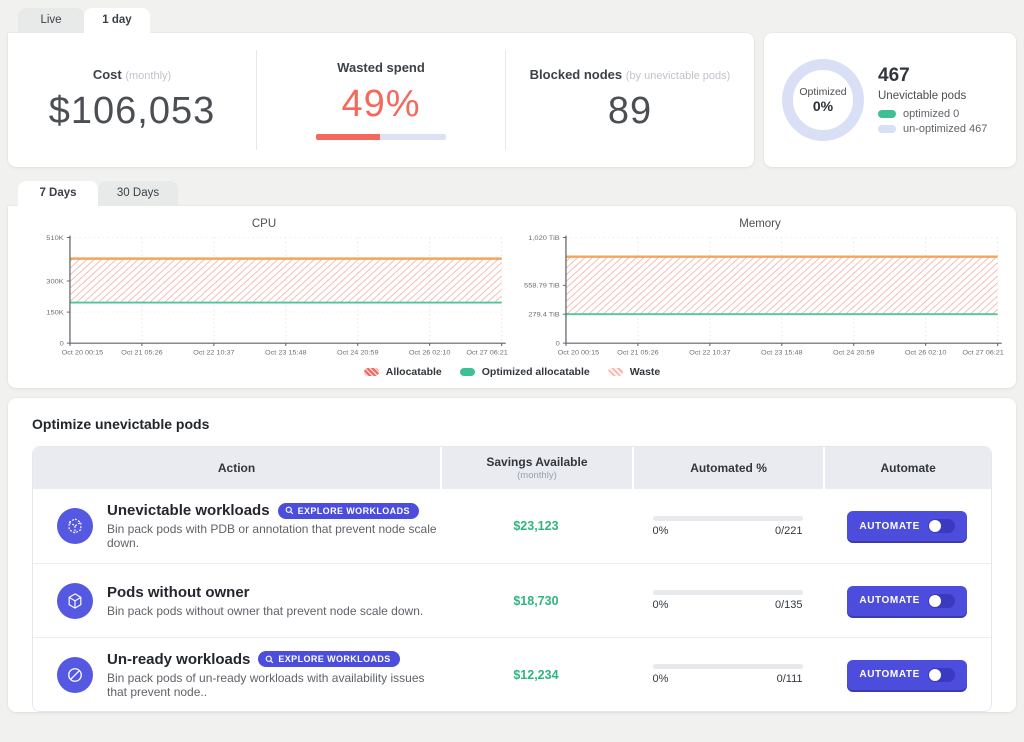 This screenshot has width=1024, height=742. What do you see at coordinates (55, 282) in the screenshot?
I see `svg-text: 300K` at bounding box center [55, 282].